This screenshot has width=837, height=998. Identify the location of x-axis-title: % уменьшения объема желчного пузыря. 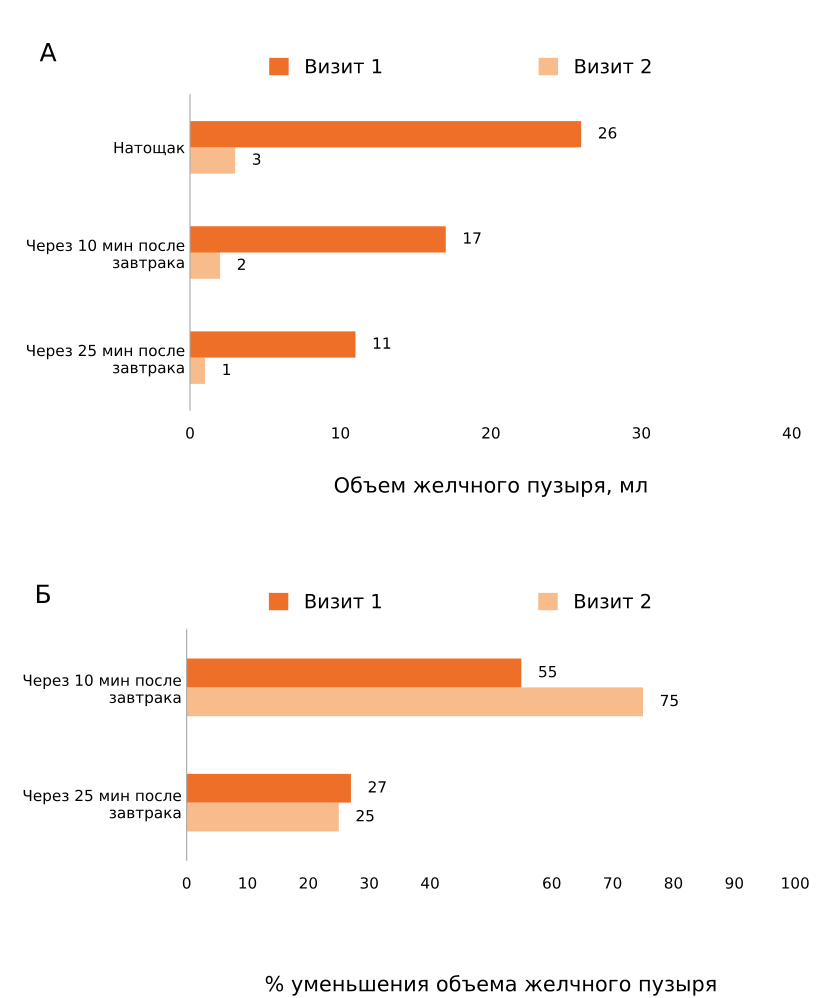
(491, 985).